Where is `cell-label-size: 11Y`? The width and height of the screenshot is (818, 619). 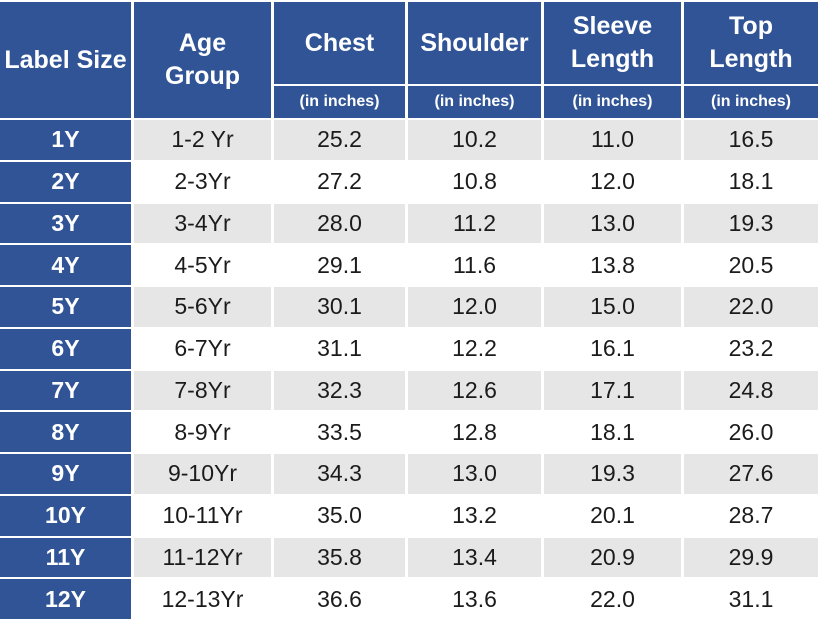 cell-label-size: 11Y is located at coordinates (65, 557).